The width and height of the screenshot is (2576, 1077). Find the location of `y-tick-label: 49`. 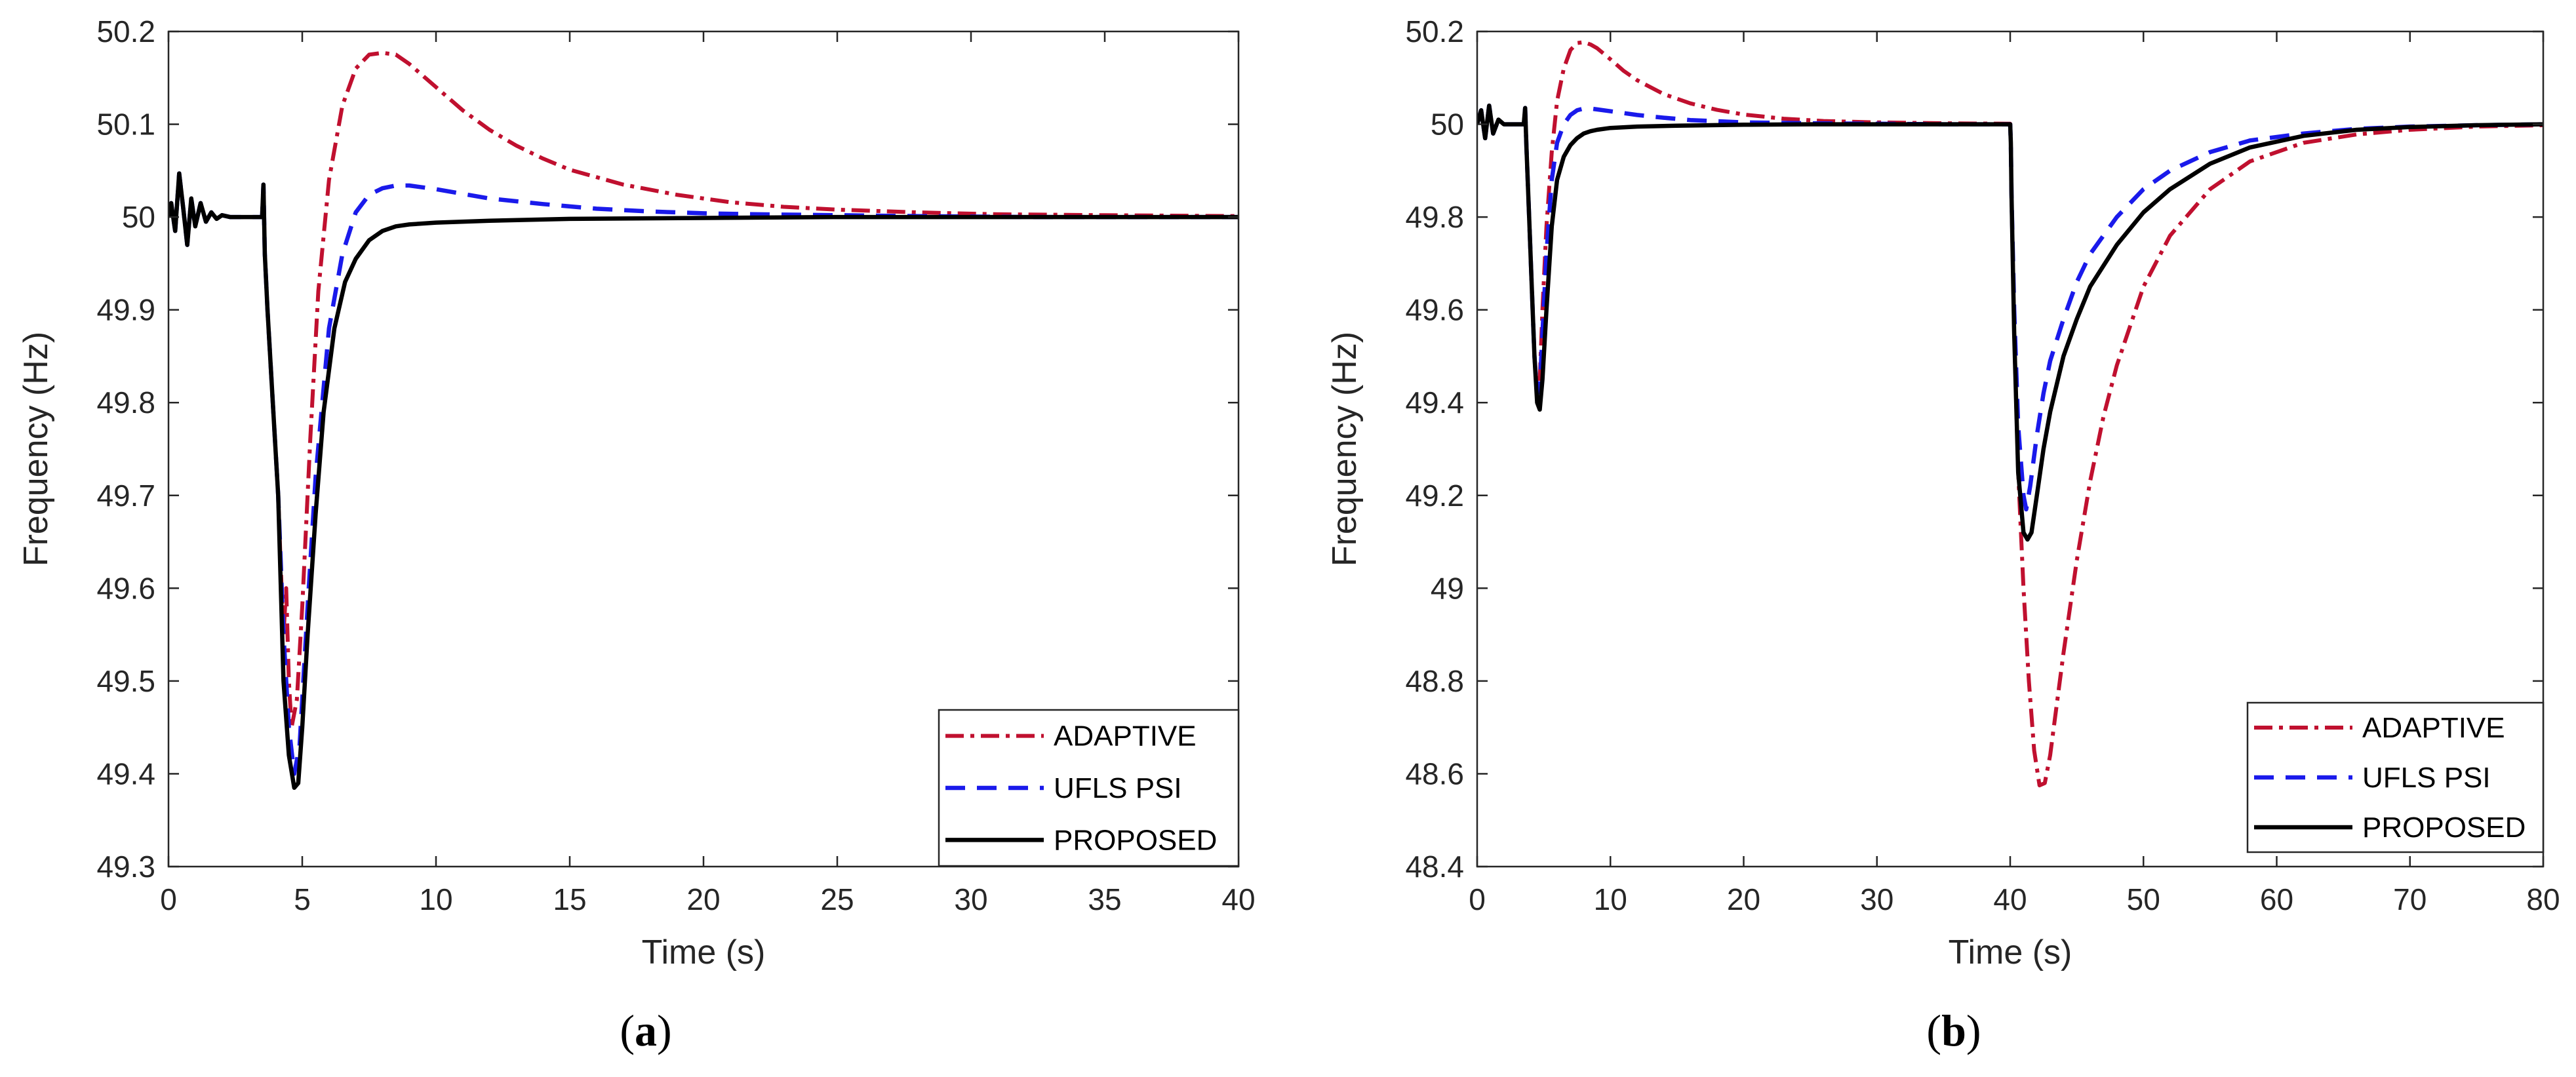

y-tick-label: 49 is located at coordinates (1447, 588).